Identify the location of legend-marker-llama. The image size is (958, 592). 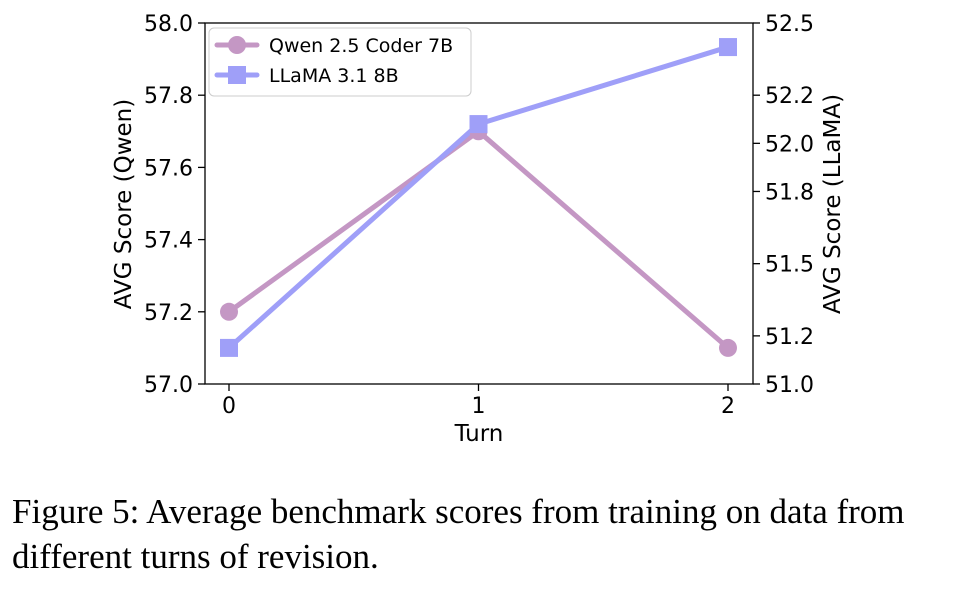
(237, 75).